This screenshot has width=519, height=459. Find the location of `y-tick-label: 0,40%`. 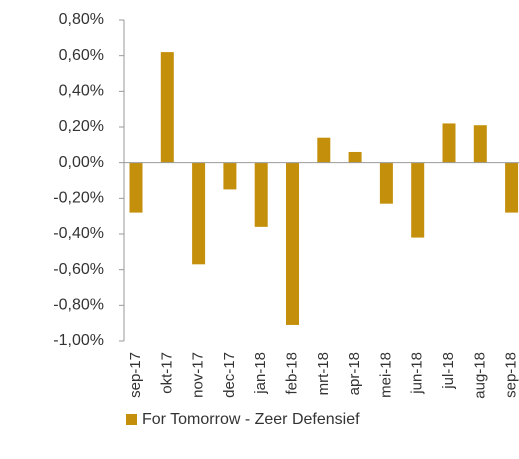

y-tick-label: 0,40% is located at coordinates (81, 91).